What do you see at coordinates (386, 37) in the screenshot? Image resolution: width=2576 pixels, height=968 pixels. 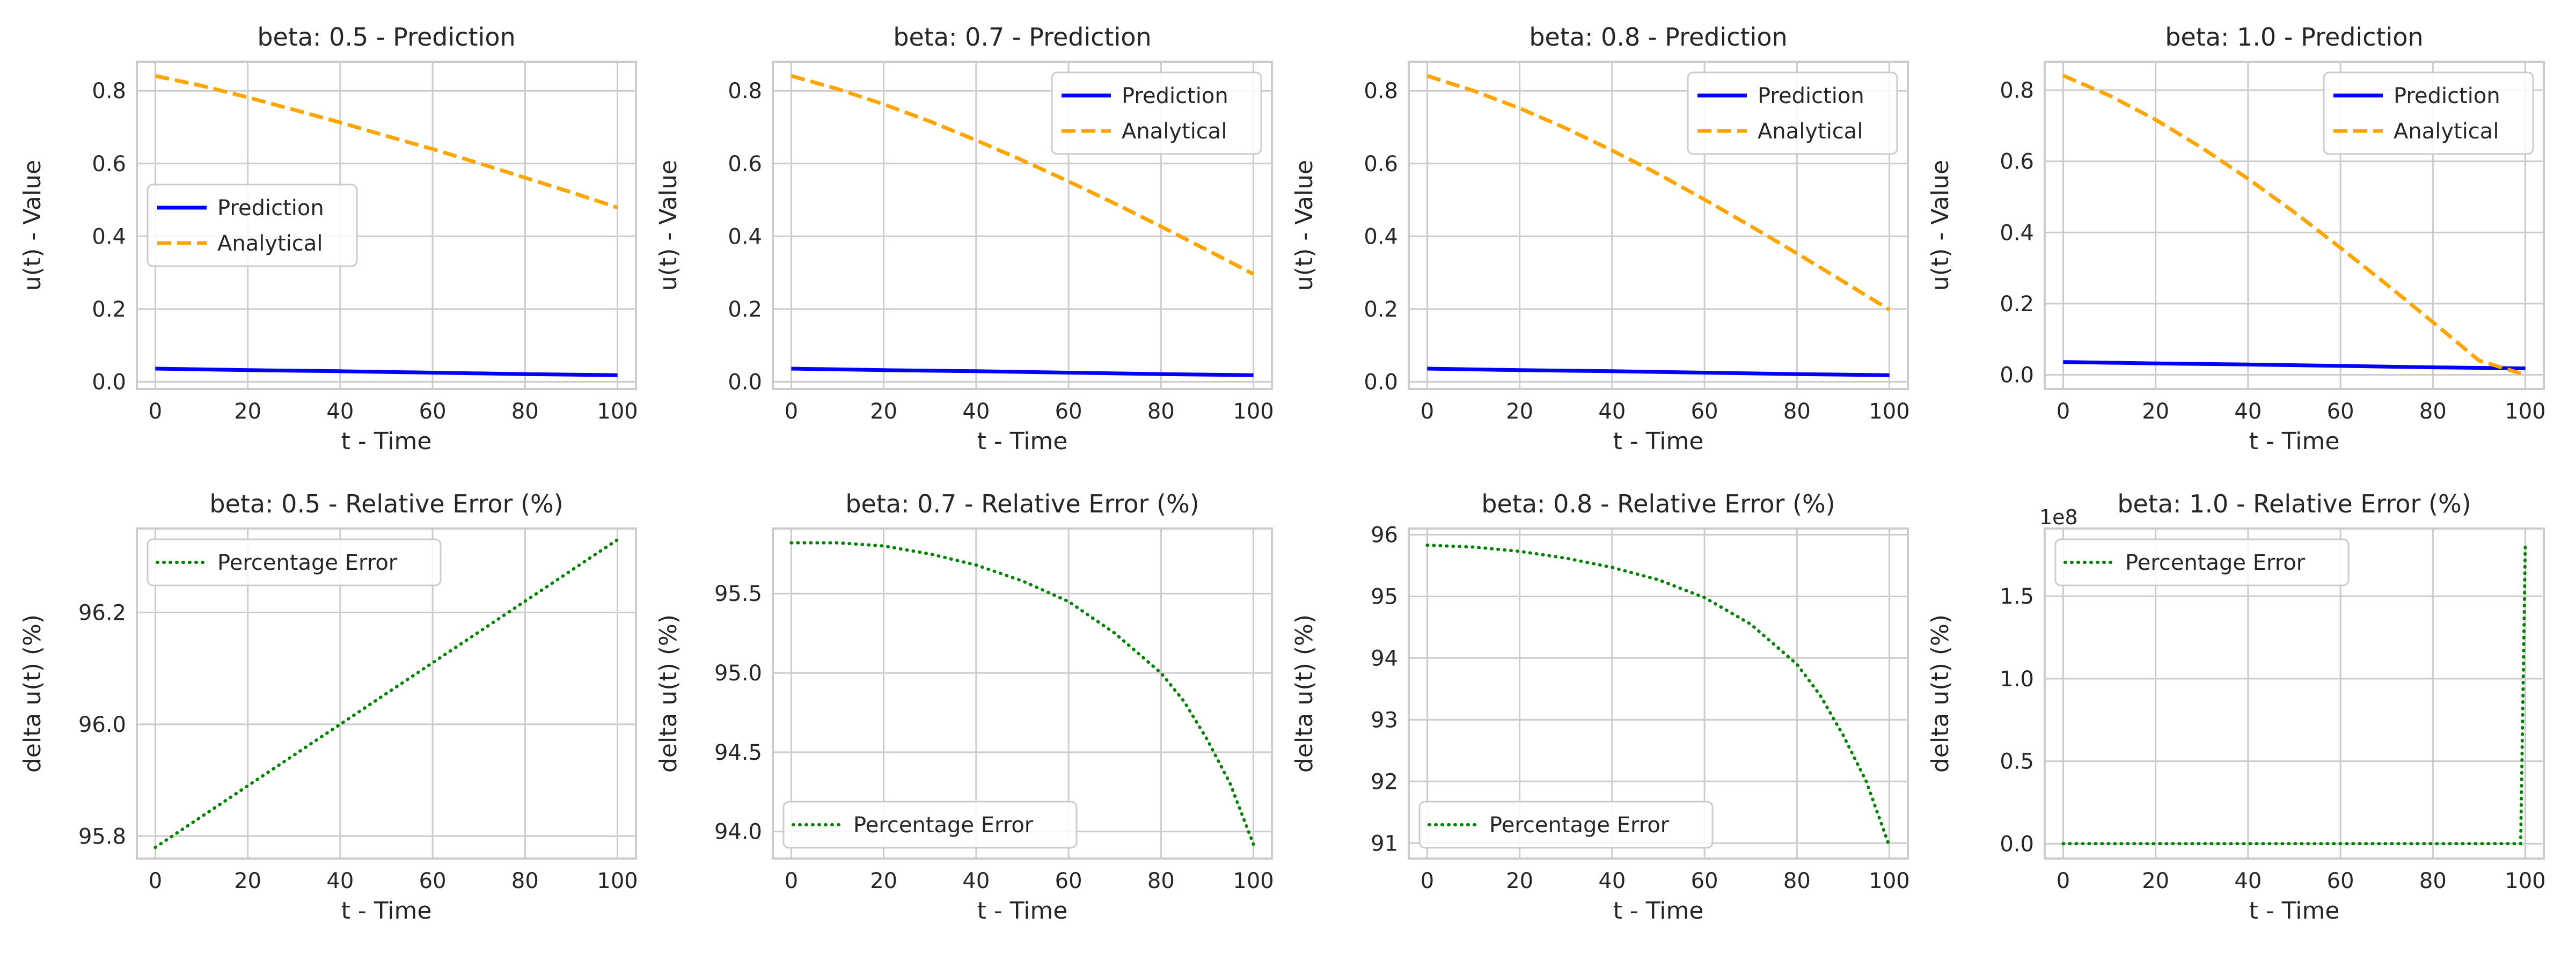 I see `chart-title: beta: 0.5 - Prediction` at bounding box center [386, 37].